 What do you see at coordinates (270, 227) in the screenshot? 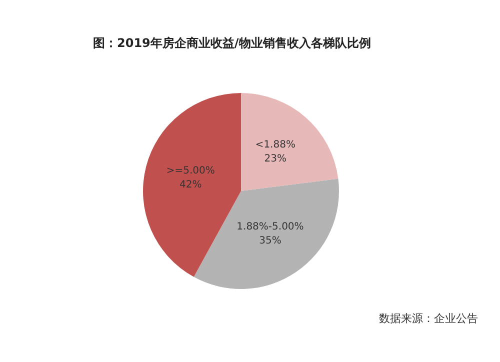
I see `slice-label: 1.88%-5.00%` at bounding box center [270, 227].